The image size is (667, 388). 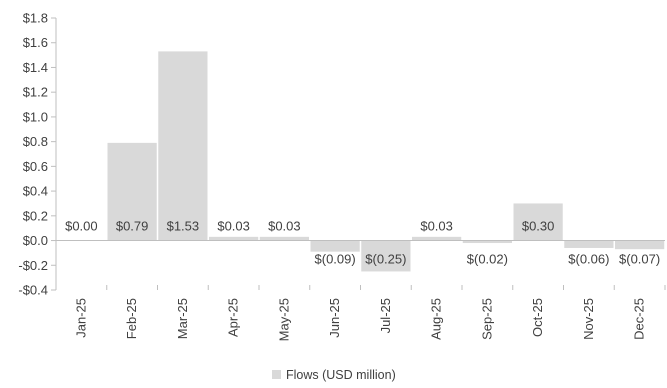 What do you see at coordinates (436, 319) in the screenshot?
I see `x-tick-label: Aug-25` at bounding box center [436, 319].